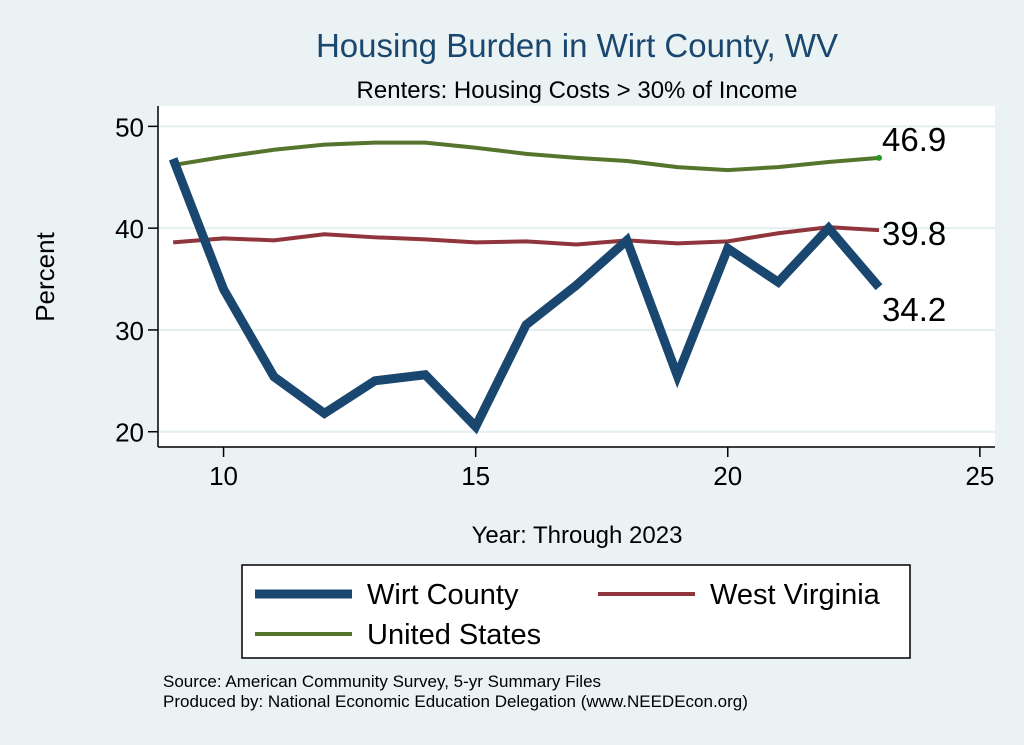  Describe the element at coordinates (914, 139) in the screenshot. I see `end-label: 46.9` at that location.